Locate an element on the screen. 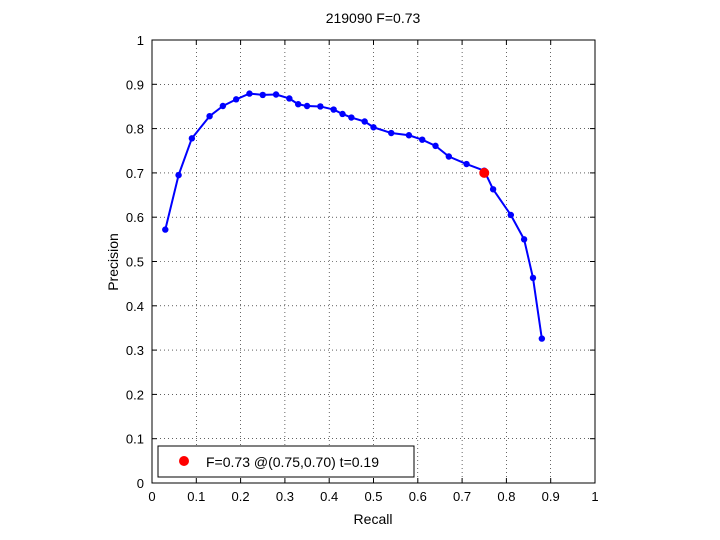 The height and width of the screenshot is (540, 720). x-tick-label: 0.5 is located at coordinates (373, 496).